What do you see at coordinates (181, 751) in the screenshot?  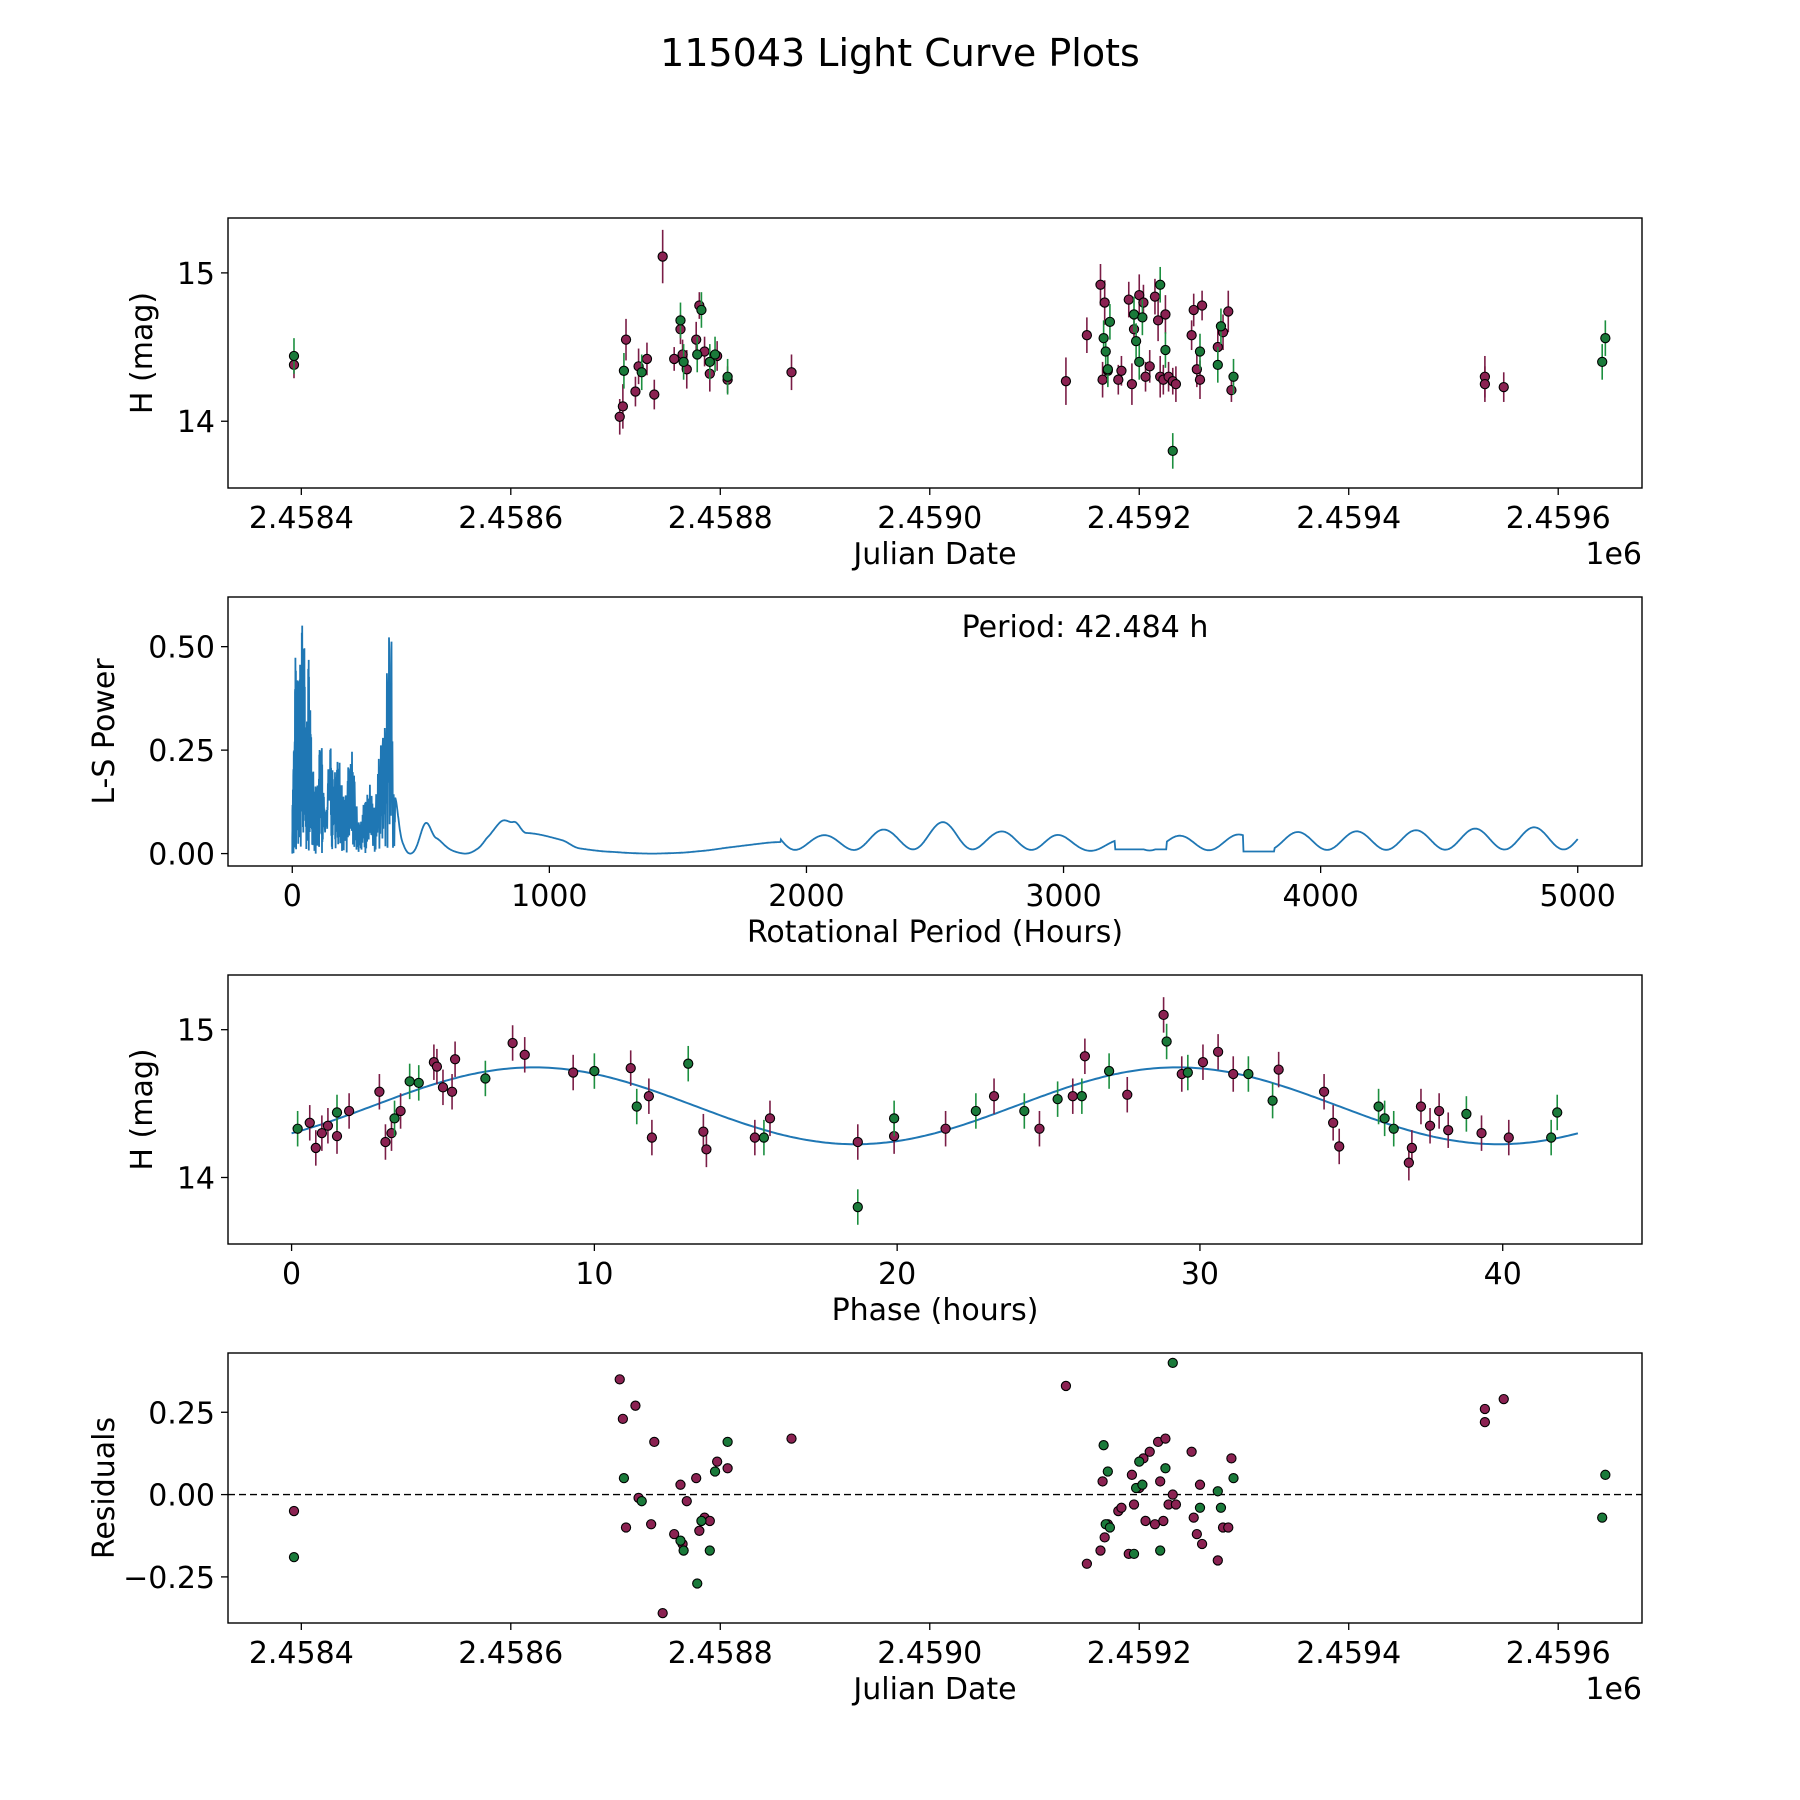 I see `y-tick-label: 0.25` at bounding box center [181, 751].